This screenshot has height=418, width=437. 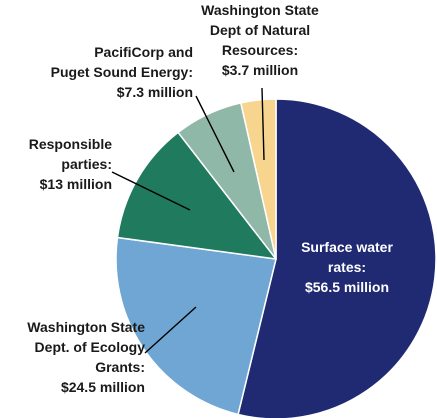 I want to click on slice-label-line: Surface water, so click(x=347, y=247).